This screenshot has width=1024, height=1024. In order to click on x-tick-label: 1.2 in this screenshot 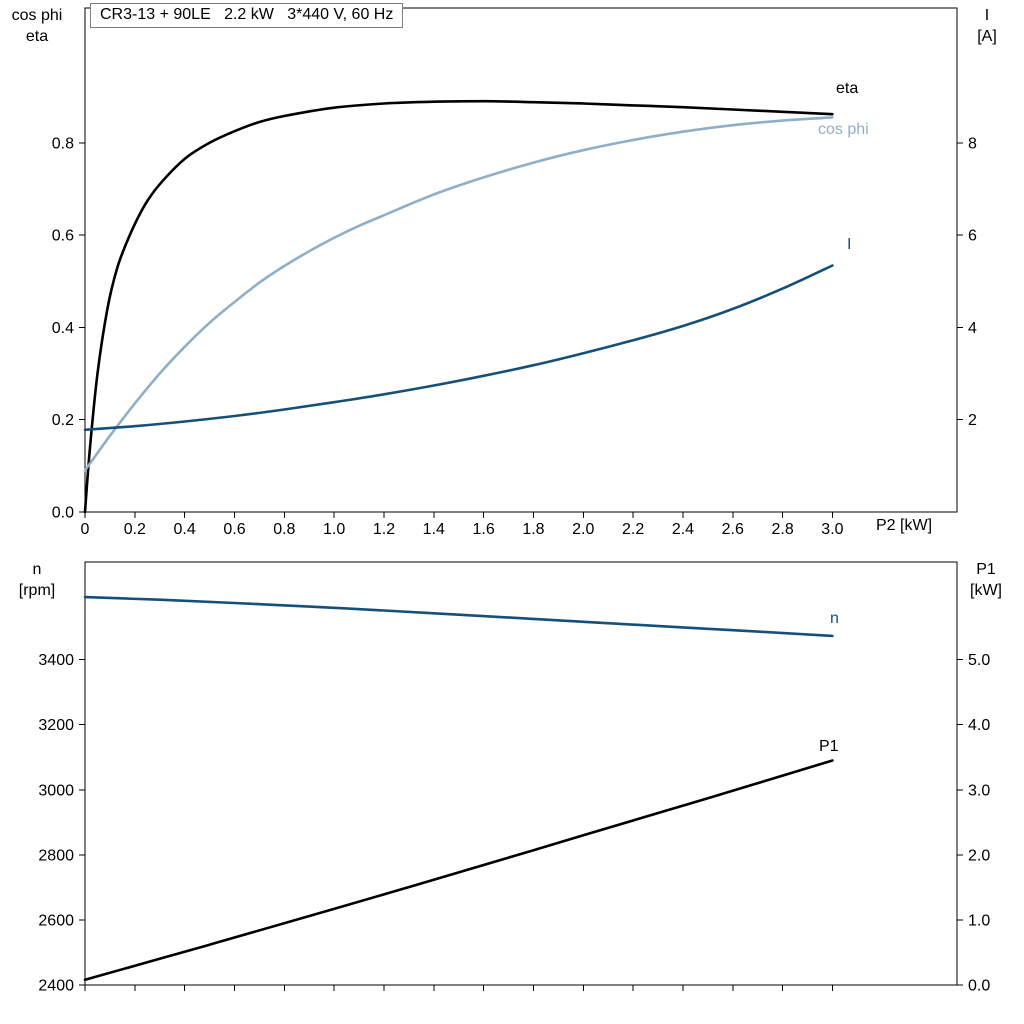, I will do `click(384, 529)`.